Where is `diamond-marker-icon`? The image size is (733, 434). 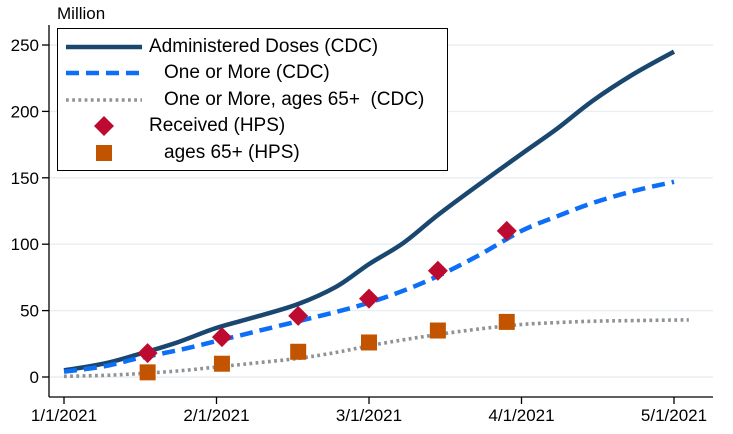
diamond-marker-icon is located at coordinates (104, 126).